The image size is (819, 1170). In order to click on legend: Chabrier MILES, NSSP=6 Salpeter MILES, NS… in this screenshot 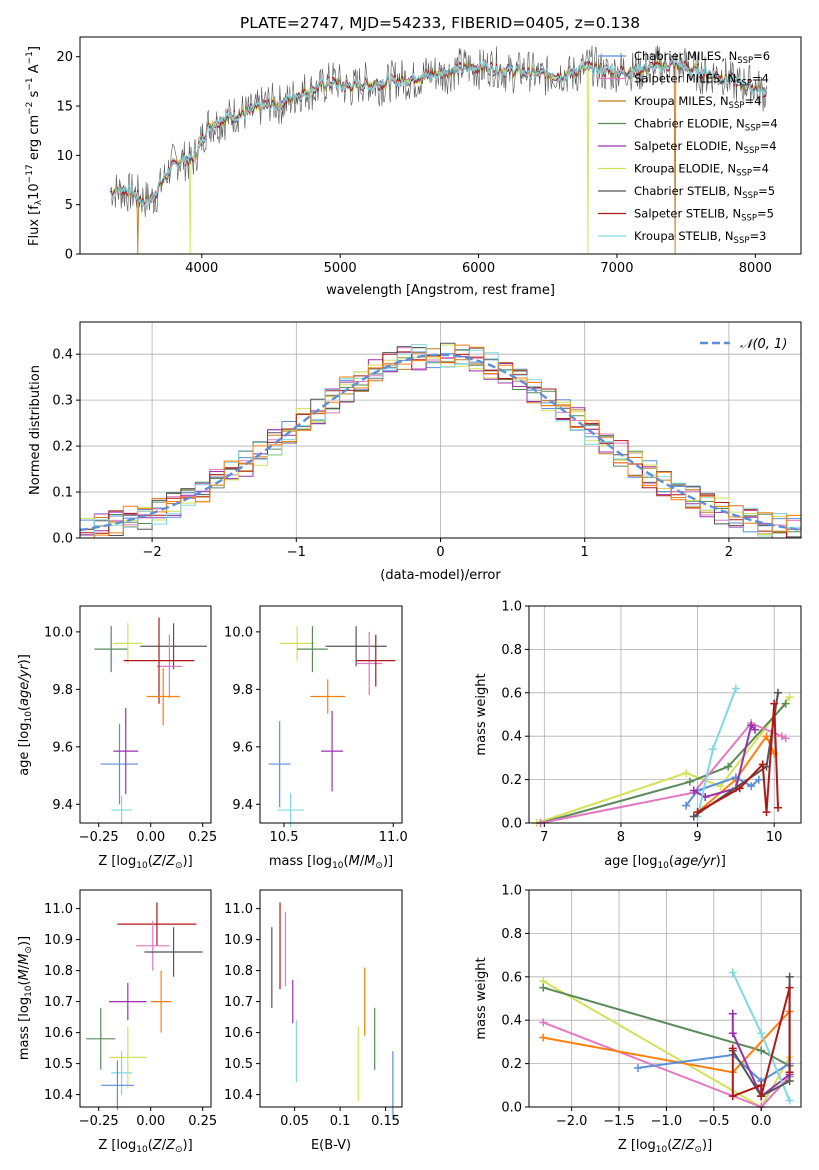, I will do `click(688, 147)`.